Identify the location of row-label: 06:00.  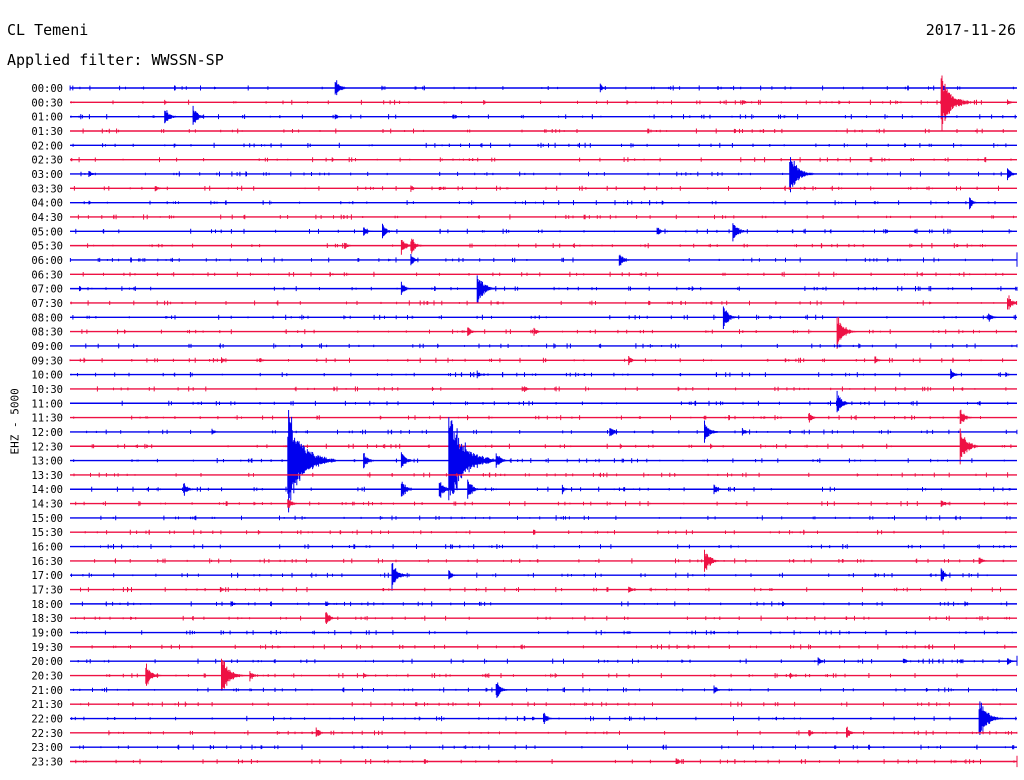
(47, 261).